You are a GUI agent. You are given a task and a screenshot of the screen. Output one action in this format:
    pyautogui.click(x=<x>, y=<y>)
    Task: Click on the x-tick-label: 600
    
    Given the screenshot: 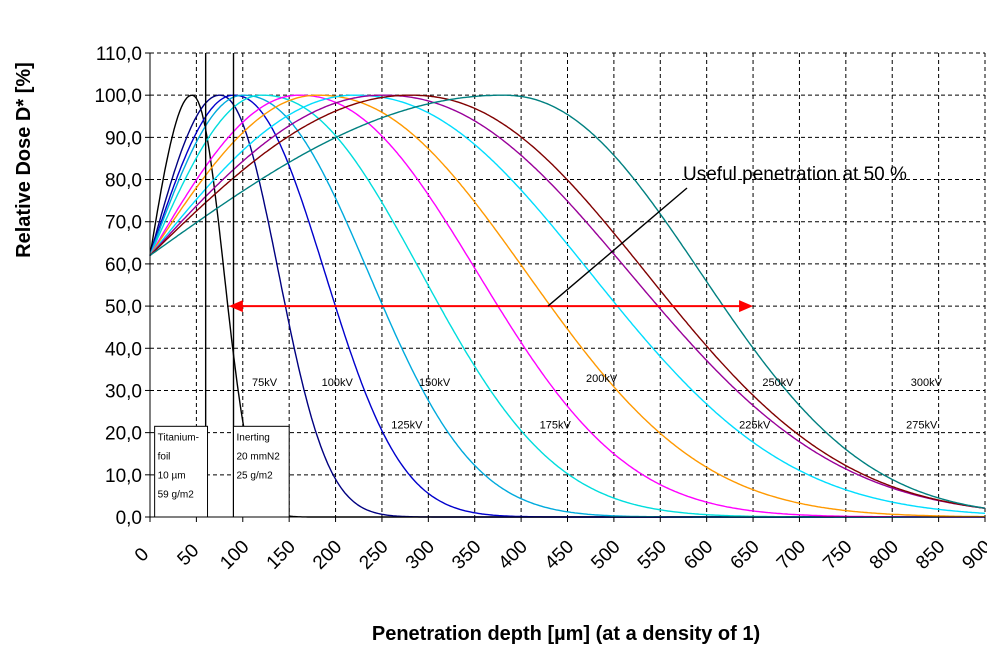 What is the action you would take?
    pyautogui.click(x=698, y=554)
    